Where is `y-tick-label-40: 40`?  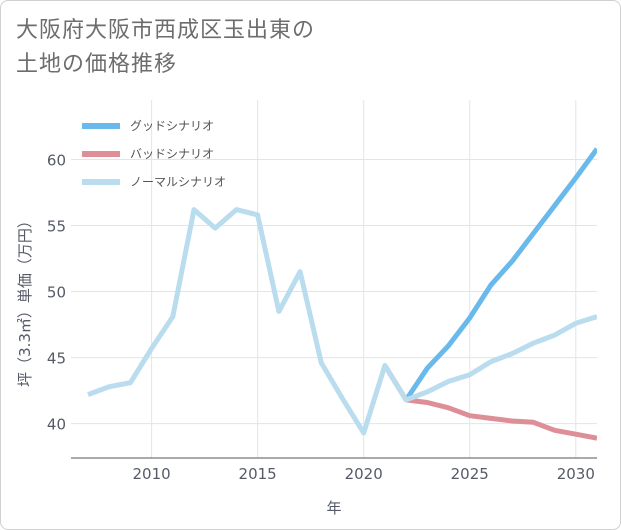 y-tick-label-40: 40 is located at coordinates (56, 425).